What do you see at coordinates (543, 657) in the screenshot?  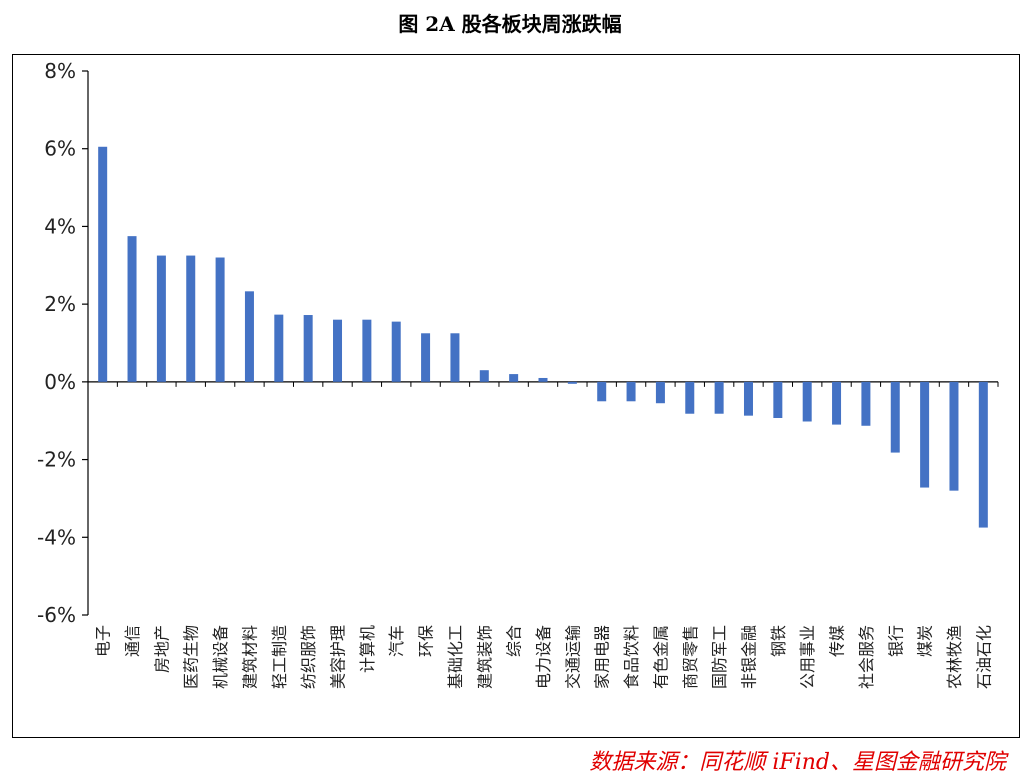 I see `category-label: 电力设备` at bounding box center [543, 657].